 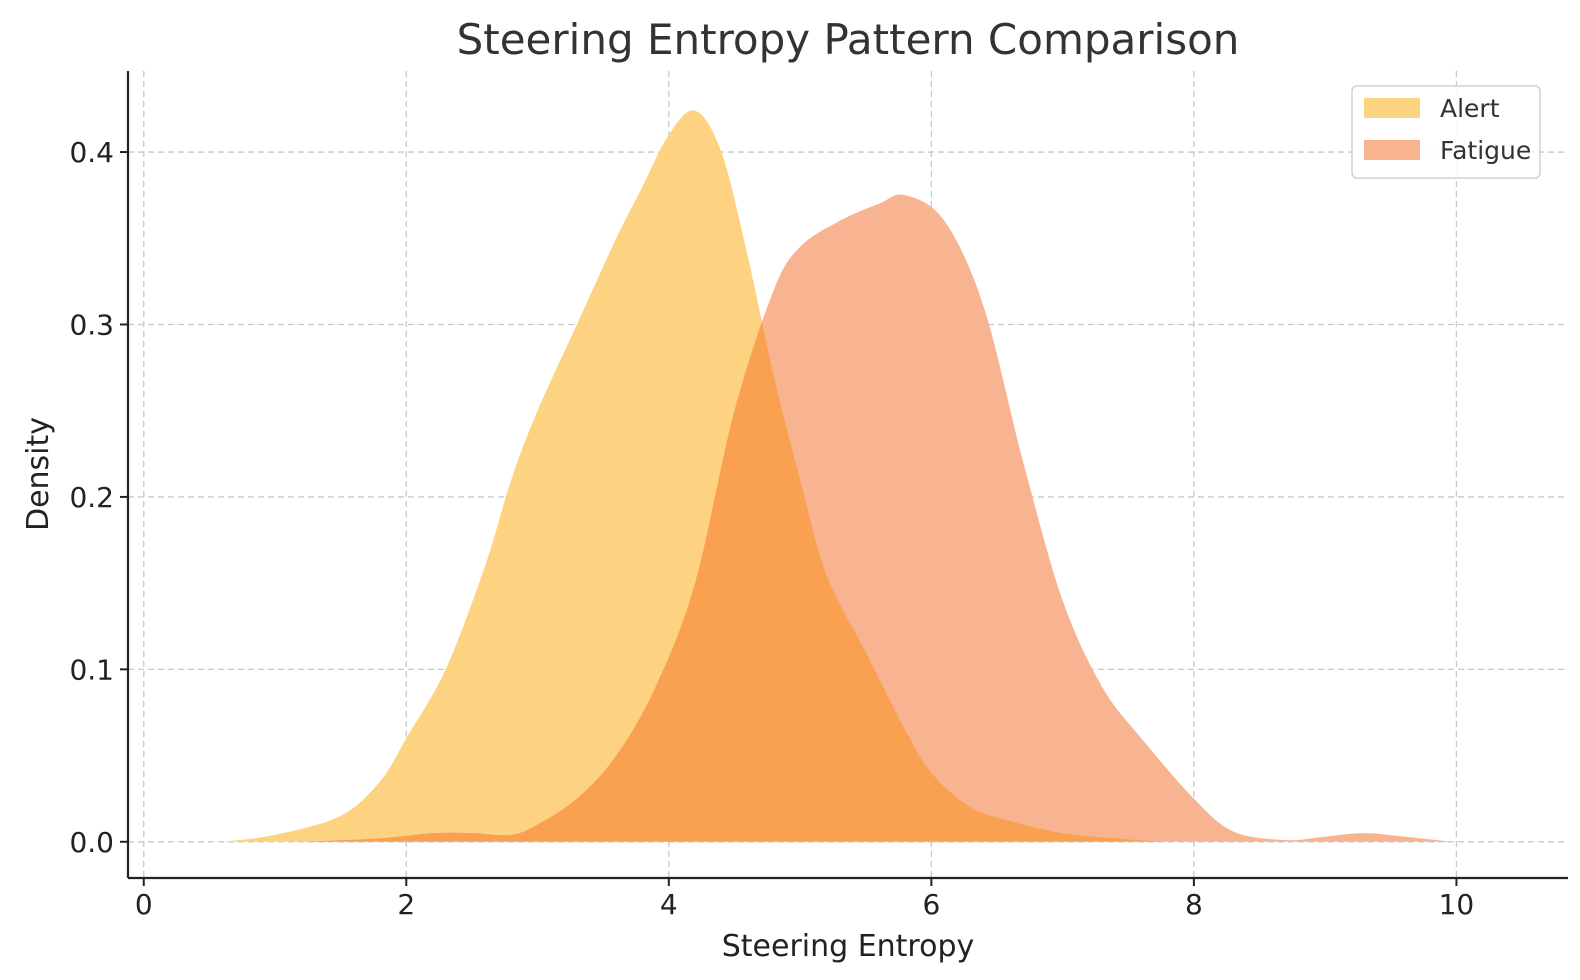 What do you see at coordinates (1457, 904) in the screenshot?
I see `x-tick-label: 10` at bounding box center [1457, 904].